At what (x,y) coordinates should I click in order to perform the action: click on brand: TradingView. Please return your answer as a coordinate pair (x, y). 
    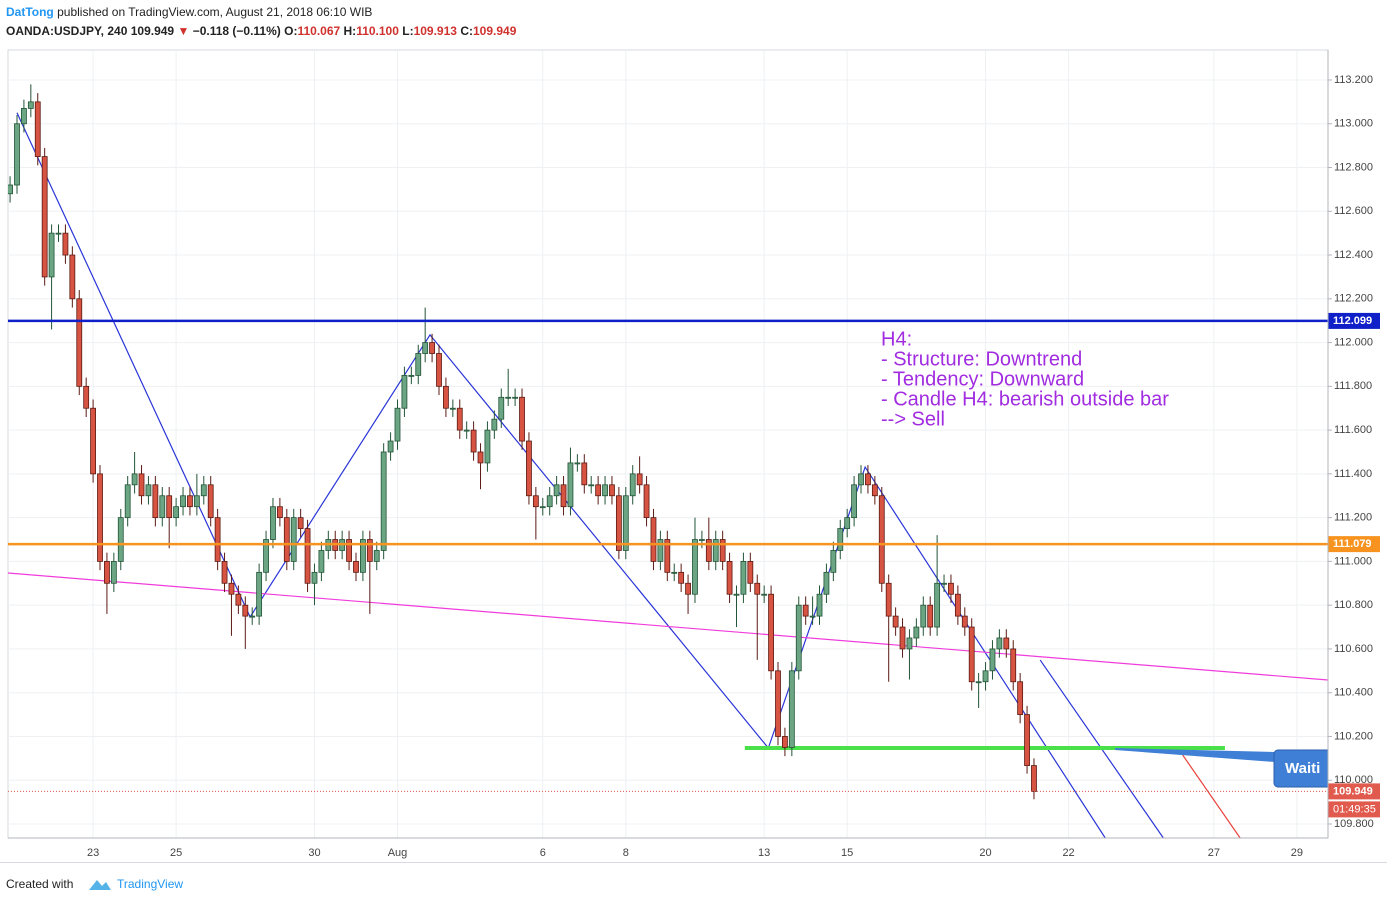
    Looking at the image, I should click on (150, 884).